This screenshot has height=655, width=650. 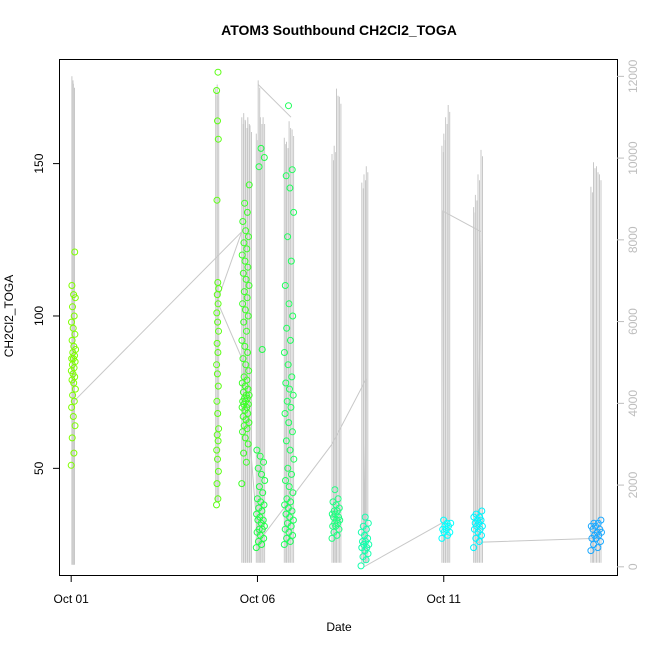 What do you see at coordinates (628, 314) in the screenshot?
I see `secondary-y-axis: 0 2000 4000 6000 8000 10000 12000` at bounding box center [628, 314].